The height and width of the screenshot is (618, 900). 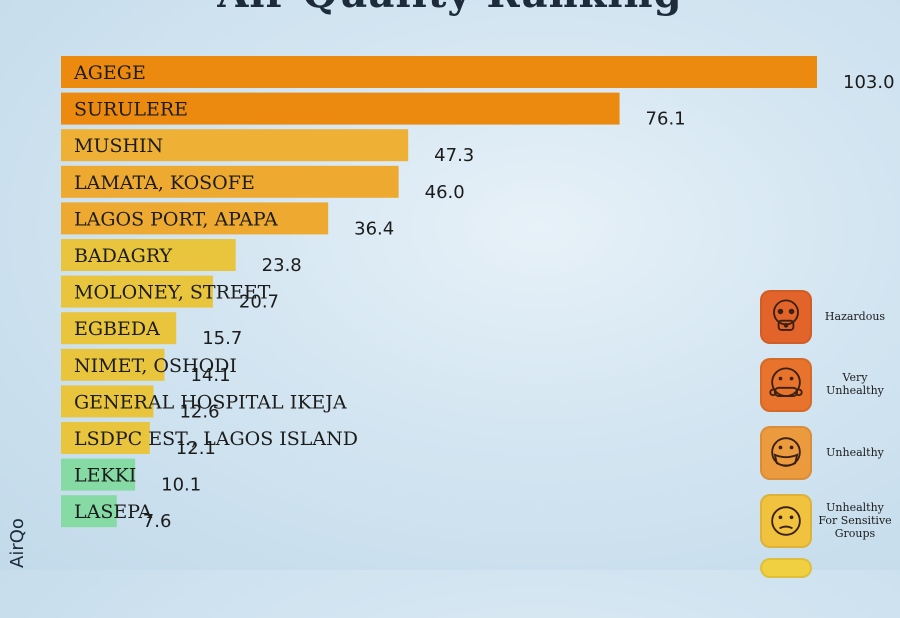 What do you see at coordinates (17, 543) in the screenshot?
I see `brand-logo-text: AirQo` at bounding box center [17, 543].